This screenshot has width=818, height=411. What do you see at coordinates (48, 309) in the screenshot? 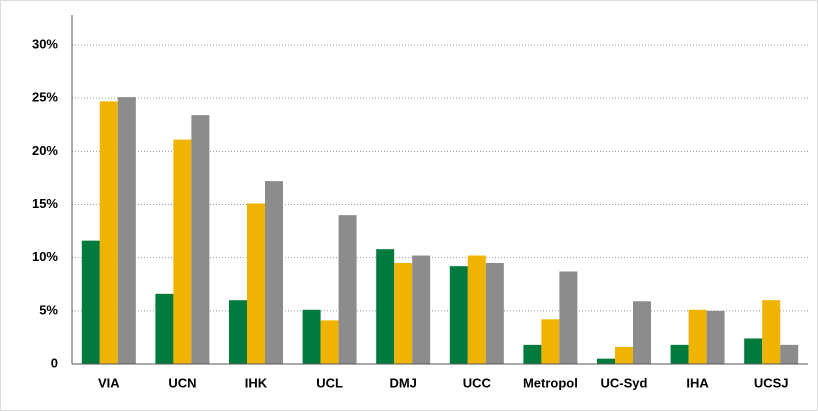
I see `y-tick-label: 5%` at bounding box center [48, 309].